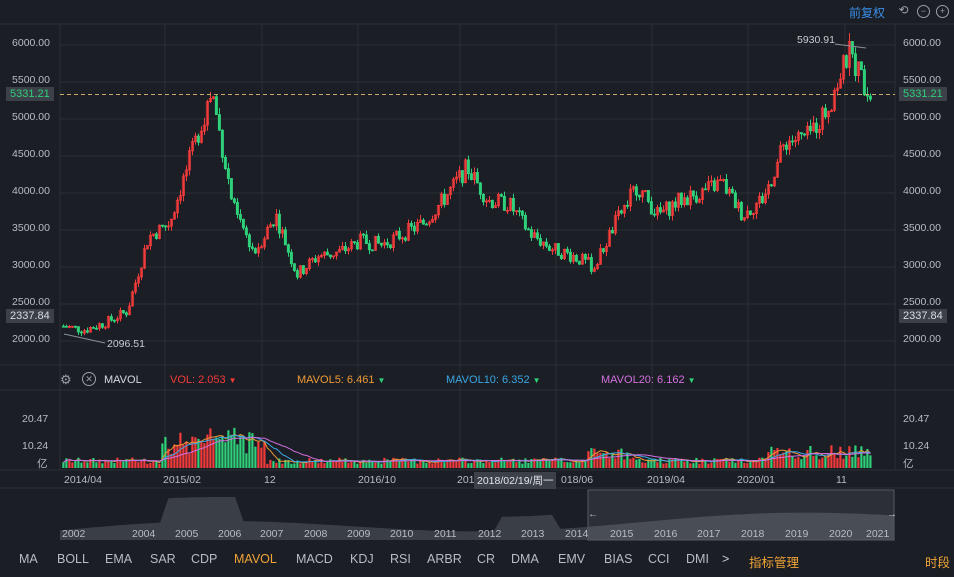  What do you see at coordinates (362, 559) in the screenshot?
I see `tab-kdj: KDJ` at bounding box center [362, 559].